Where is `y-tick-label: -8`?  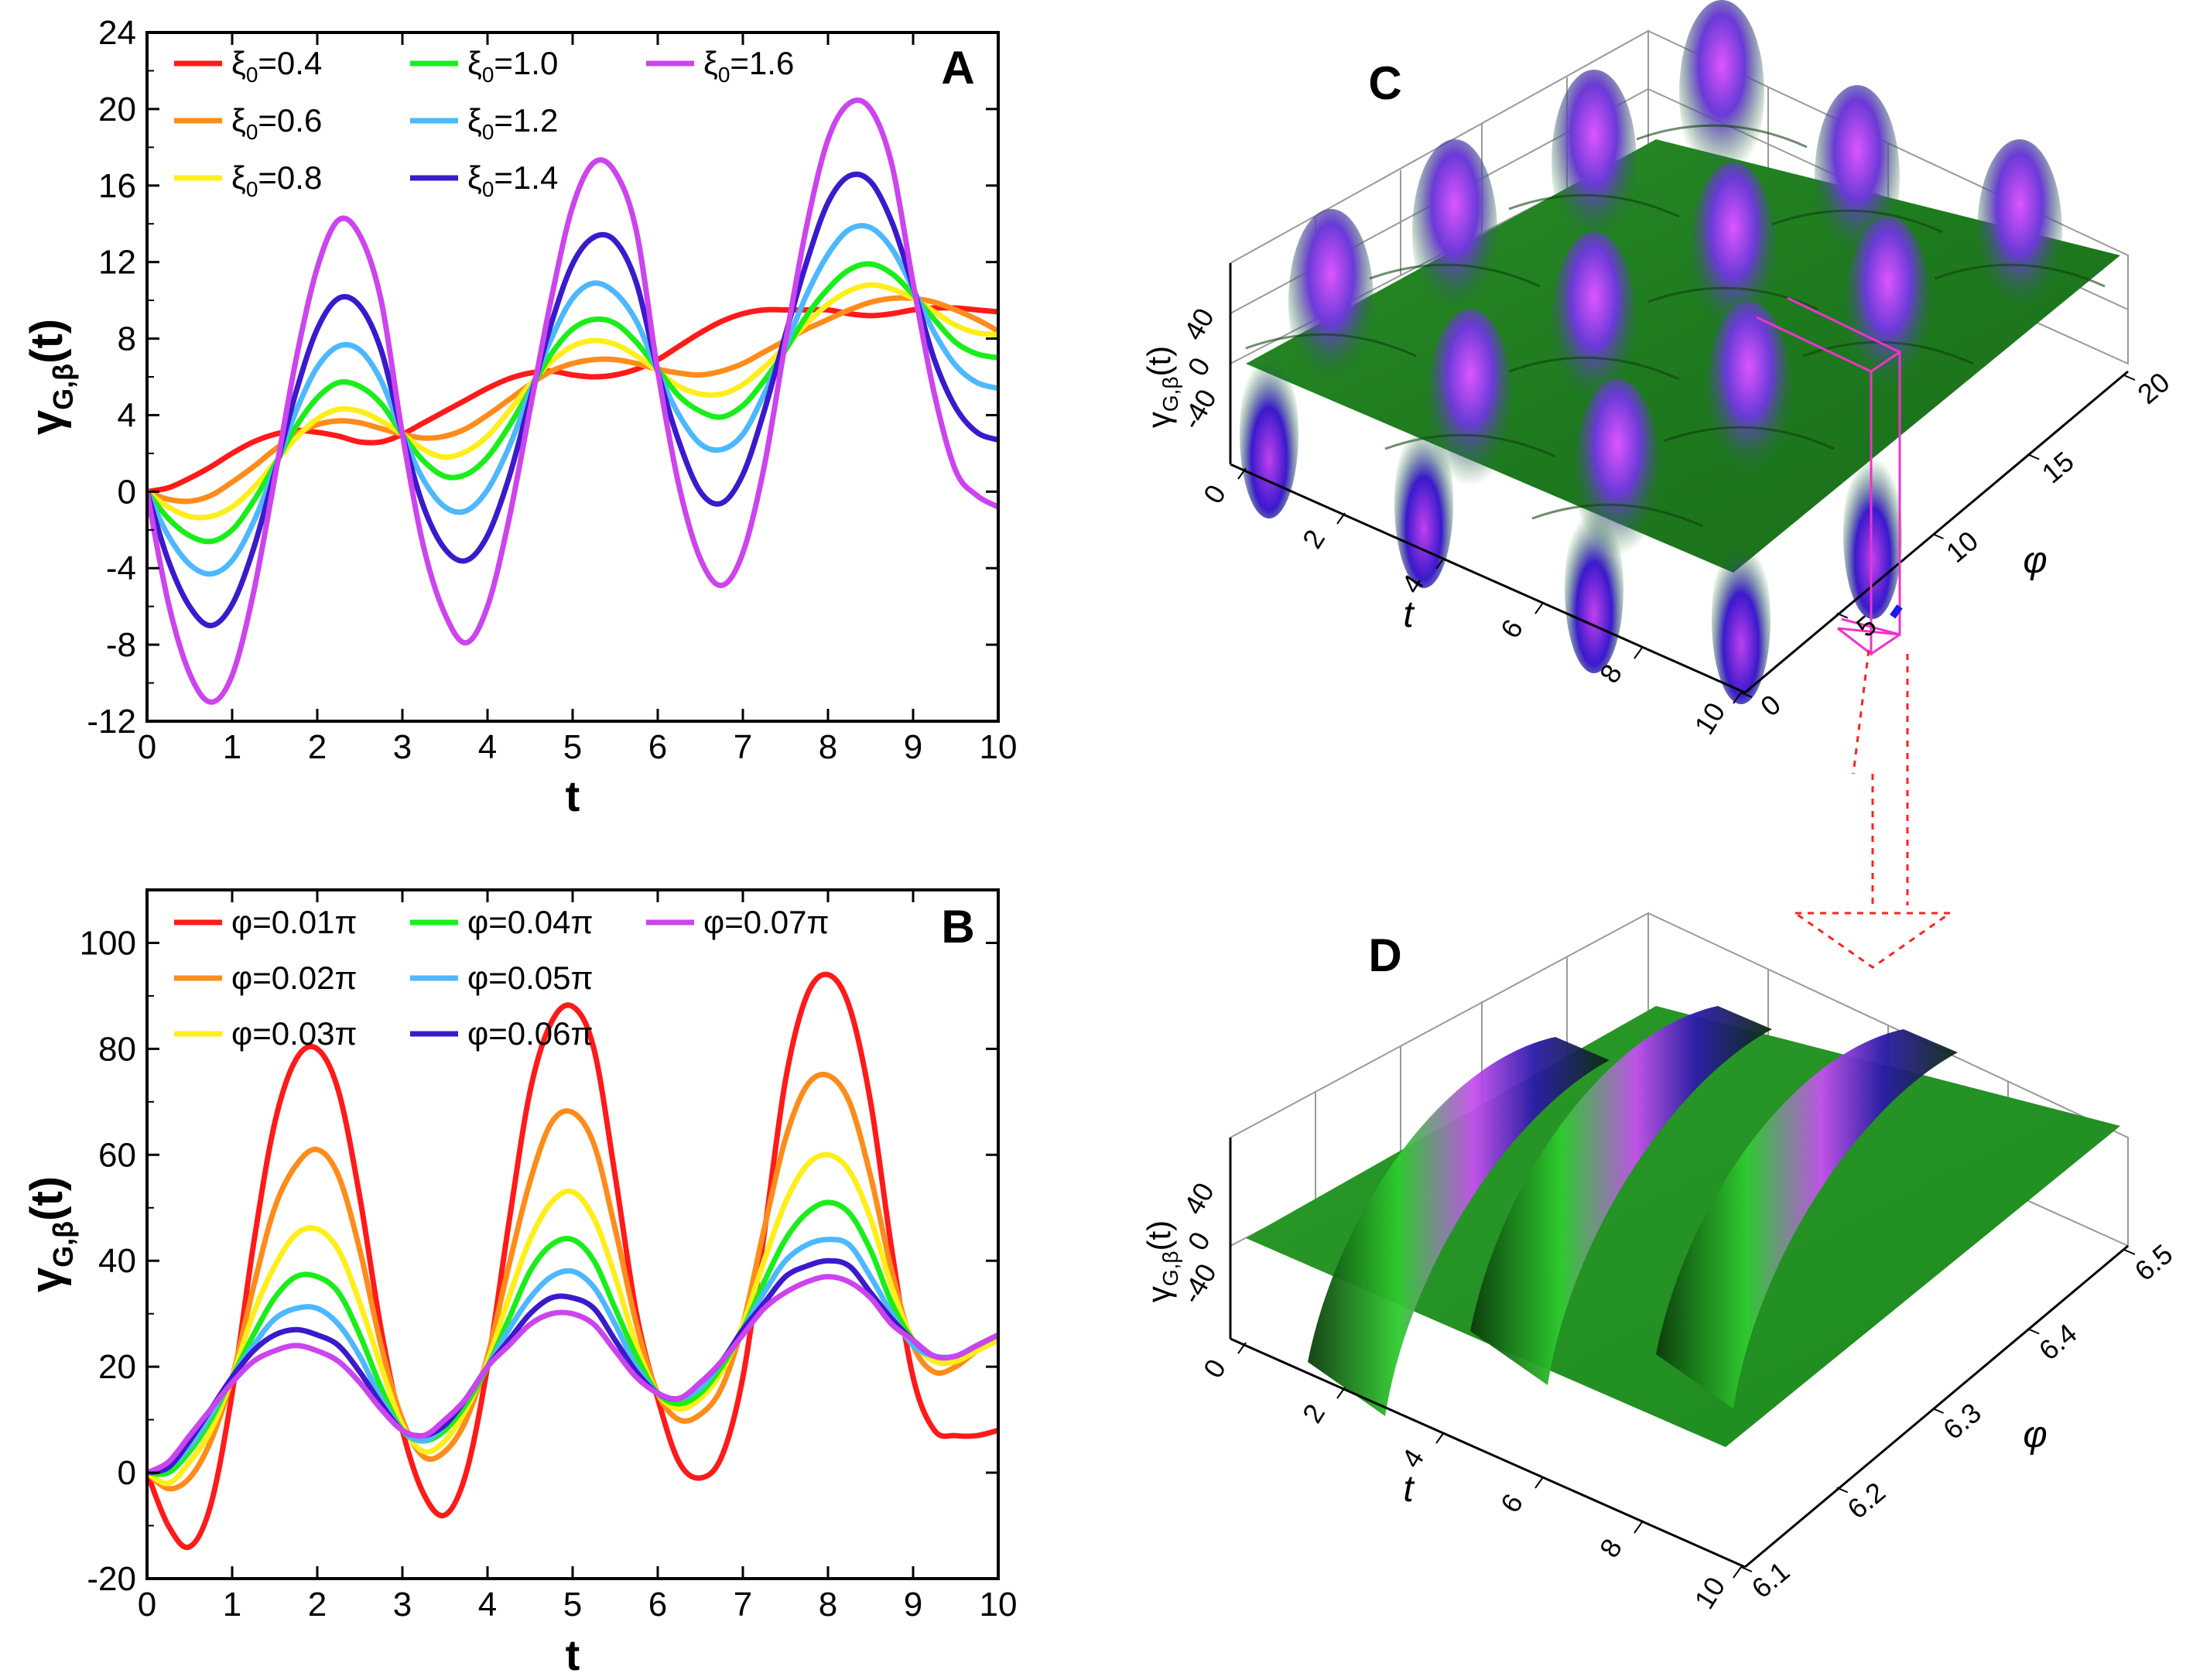
y-tick-label: -8 is located at coordinates (121, 645).